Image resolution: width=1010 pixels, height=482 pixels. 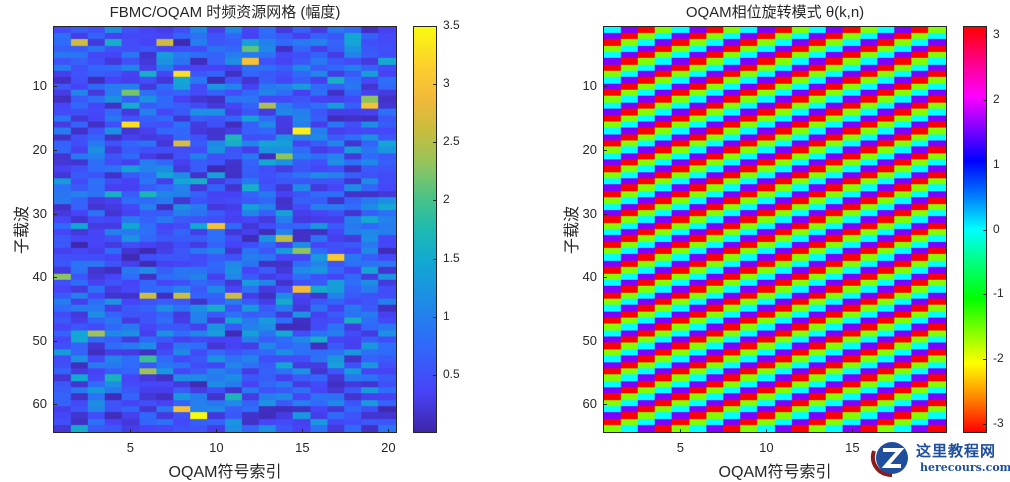 What do you see at coordinates (572, 230) in the screenshot?
I see `right-ylabel: 子载波` at bounding box center [572, 230].